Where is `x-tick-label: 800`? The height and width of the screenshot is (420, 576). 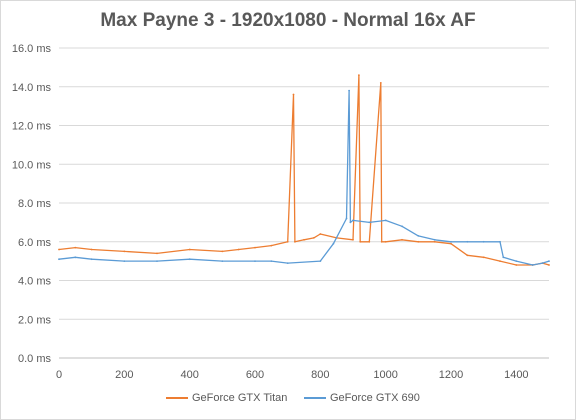
x-tick-label: 800 is located at coordinates (320, 375).